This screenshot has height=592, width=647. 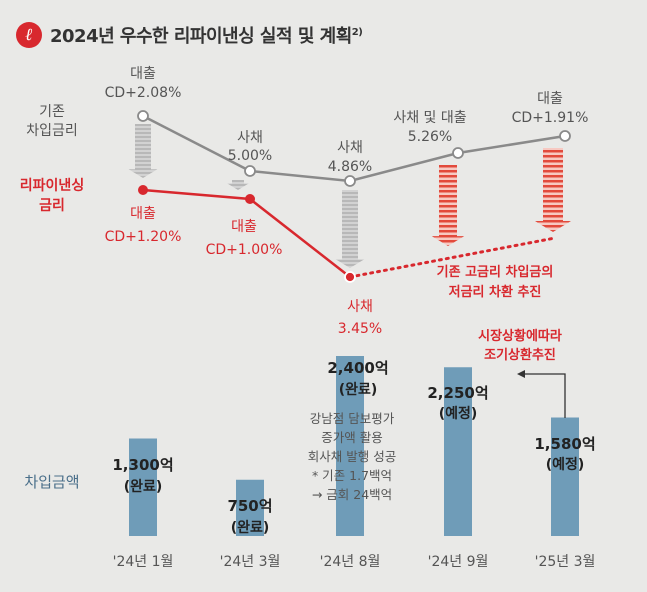 What do you see at coordinates (495, 292) in the screenshot?
I see `plan-note: 저금리 차환 추진` at bounding box center [495, 292].